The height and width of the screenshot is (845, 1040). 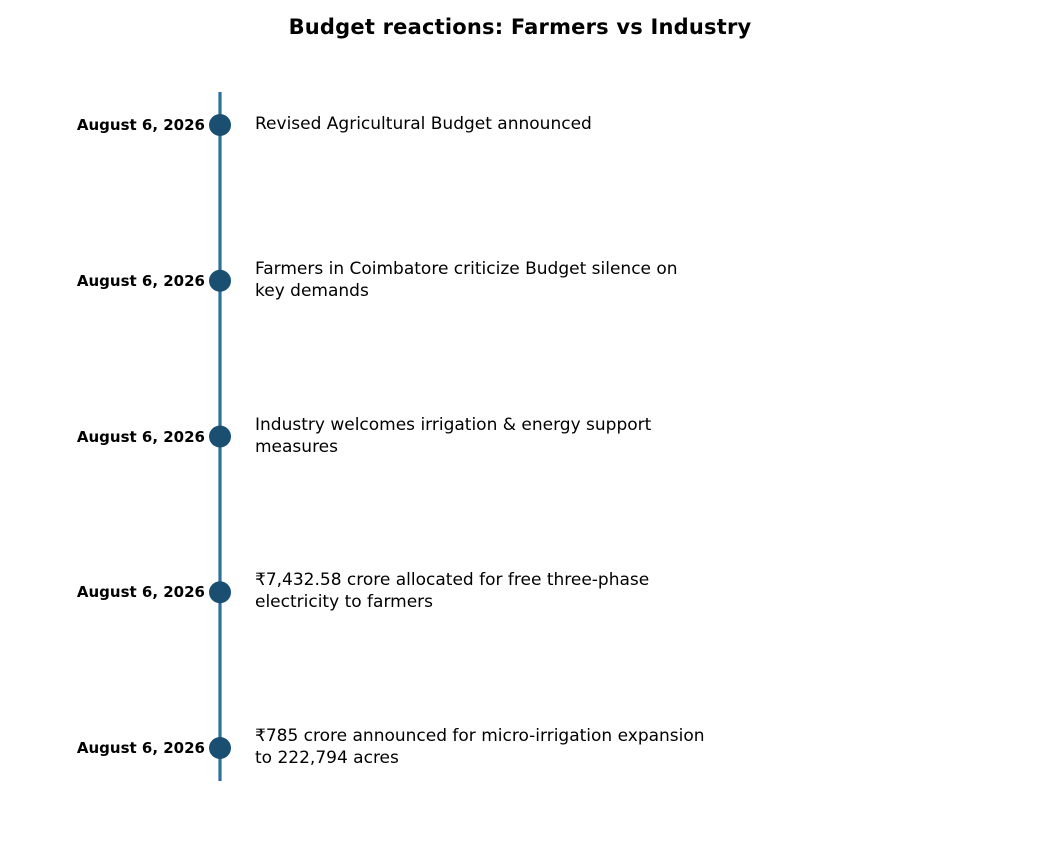 What do you see at coordinates (520, 27) in the screenshot?
I see `chart-title: Budget reactions: Farmers vs Industry` at bounding box center [520, 27].